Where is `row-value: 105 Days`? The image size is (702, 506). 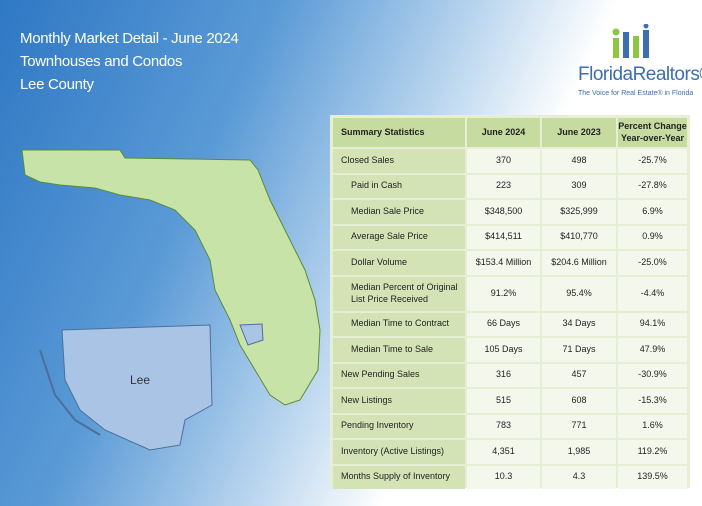 row-value: 105 Days is located at coordinates (503, 350).